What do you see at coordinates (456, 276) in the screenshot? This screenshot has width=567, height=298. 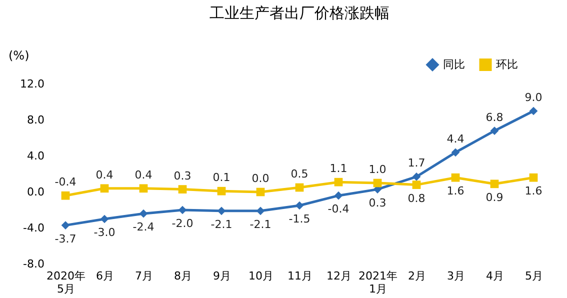 I see `x-tick-label: 3月` at bounding box center [456, 276].